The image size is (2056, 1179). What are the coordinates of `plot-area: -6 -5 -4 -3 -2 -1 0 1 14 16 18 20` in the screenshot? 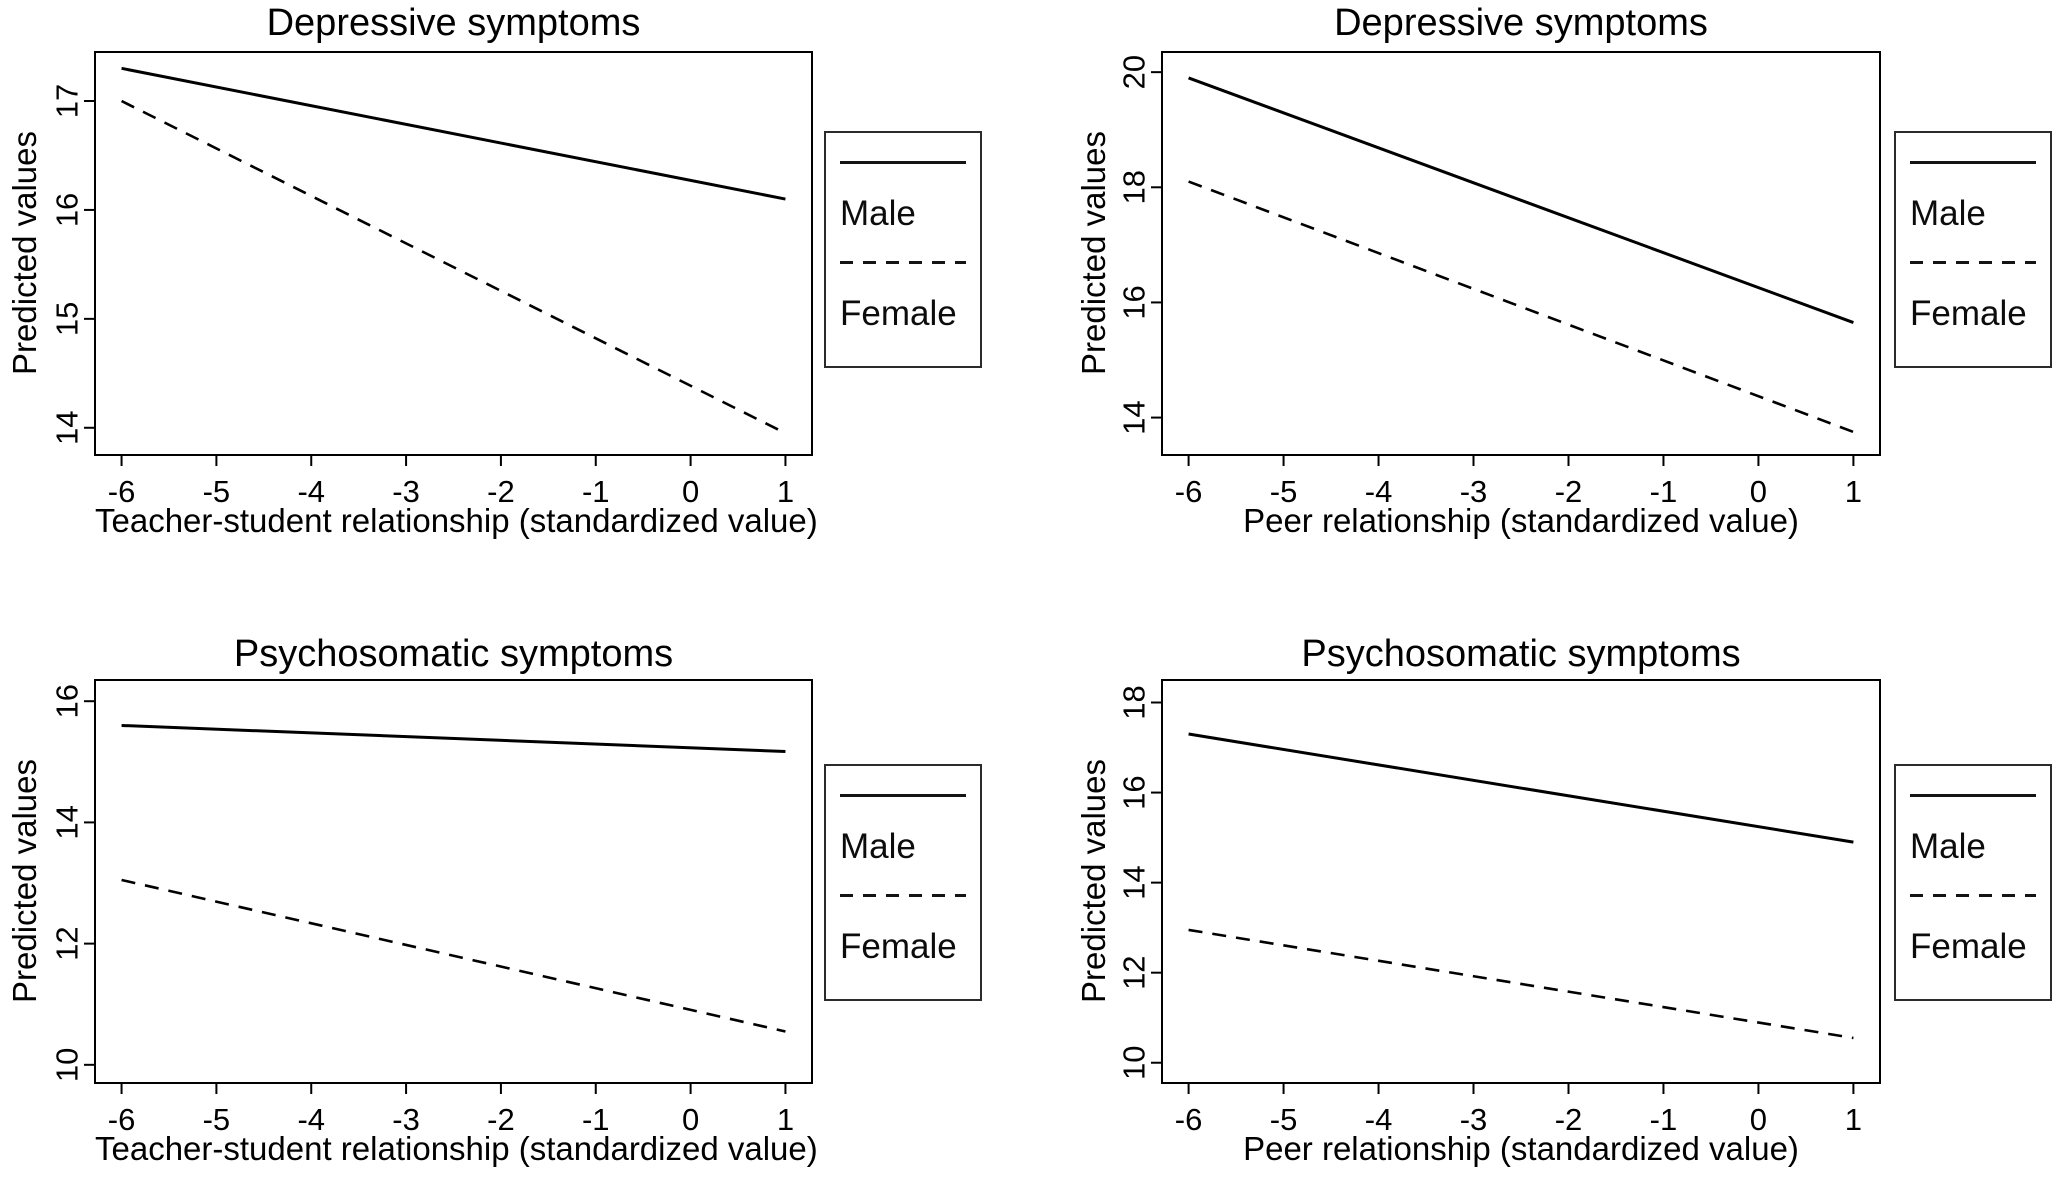 It's located at (1499, 280).